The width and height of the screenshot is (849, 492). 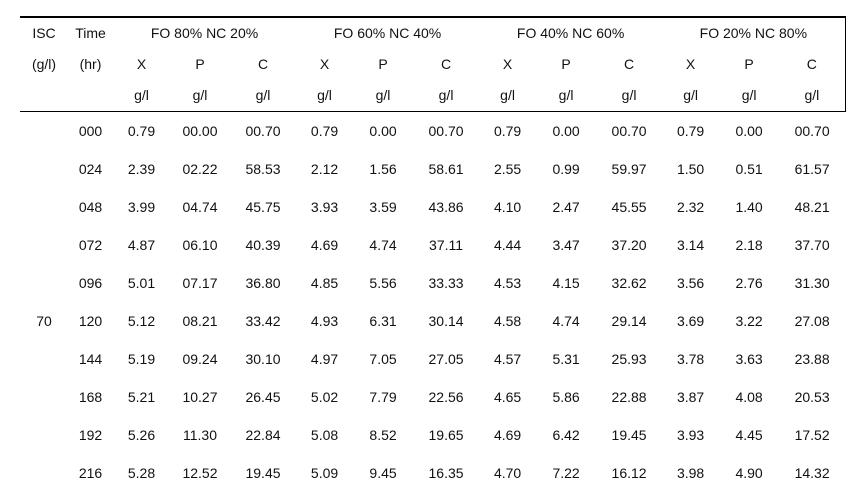 What do you see at coordinates (507, 473) in the screenshot?
I see `x-value-cell: 4.70` at bounding box center [507, 473].